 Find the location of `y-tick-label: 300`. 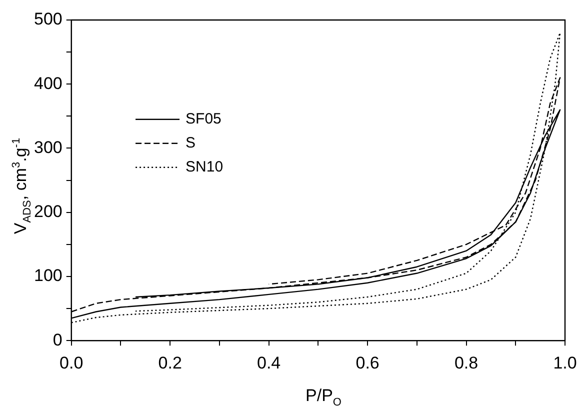

y-tick-label: 300 is located at coordinates (48, 147).